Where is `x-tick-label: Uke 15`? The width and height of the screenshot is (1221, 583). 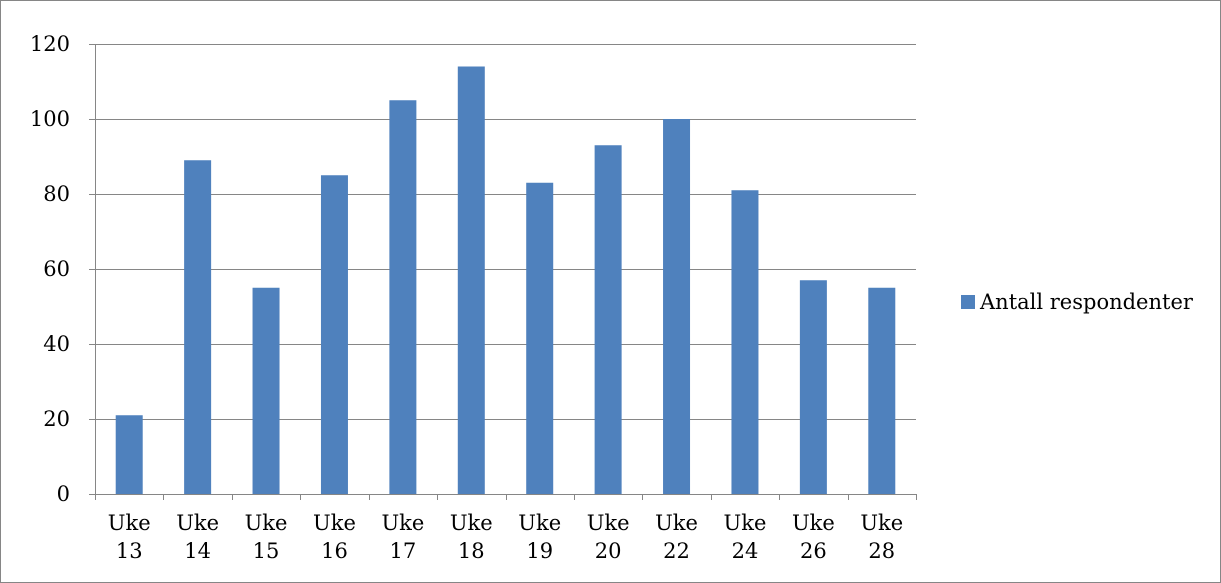 x-tick-label: Uke 15 is located at coordinates (266, 537).